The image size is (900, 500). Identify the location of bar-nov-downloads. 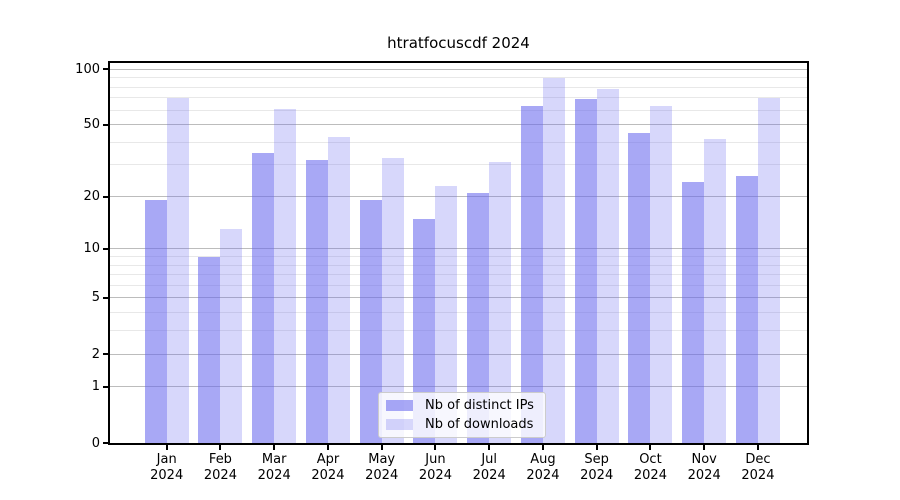
(715, 290).